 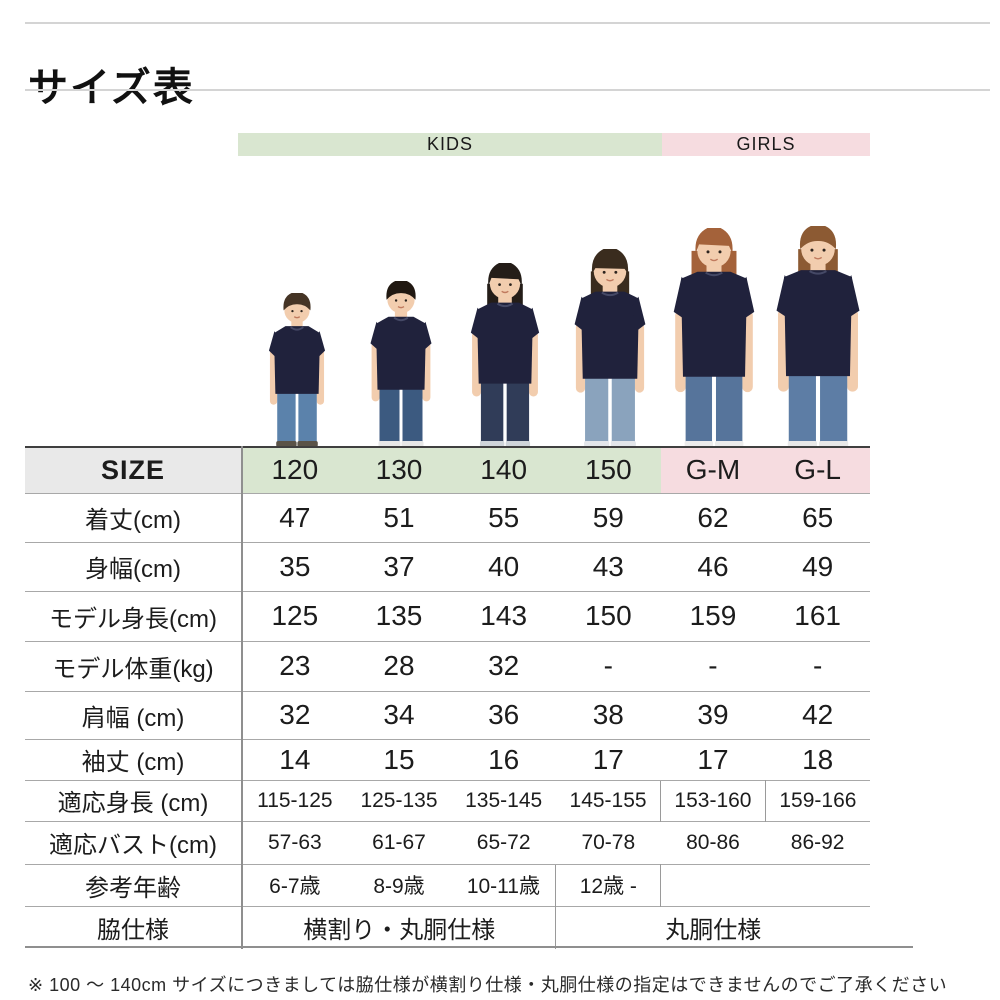 What do you see at coordinates (134, 800) in the screenshot?
I see `row-label-fit-height: 適応身長 (cm)` at bounding box center [134, 800].